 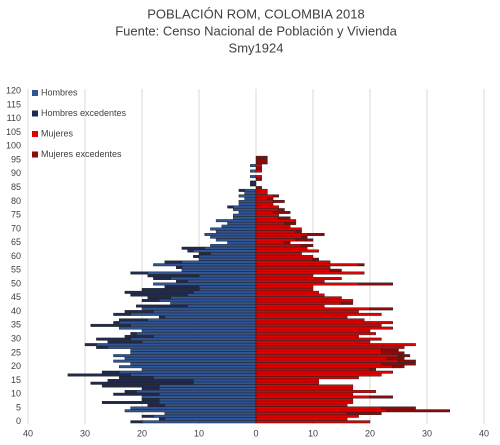 I want to click on y-tick-label: 40, so click(x=16, y=311).